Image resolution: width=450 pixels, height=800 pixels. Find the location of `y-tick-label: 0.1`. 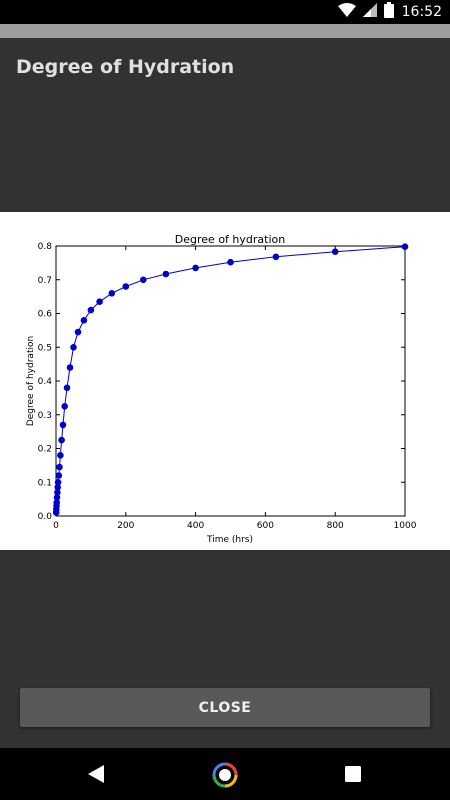

y-tick-label: 0.1 is located at coordinates (45, 483).